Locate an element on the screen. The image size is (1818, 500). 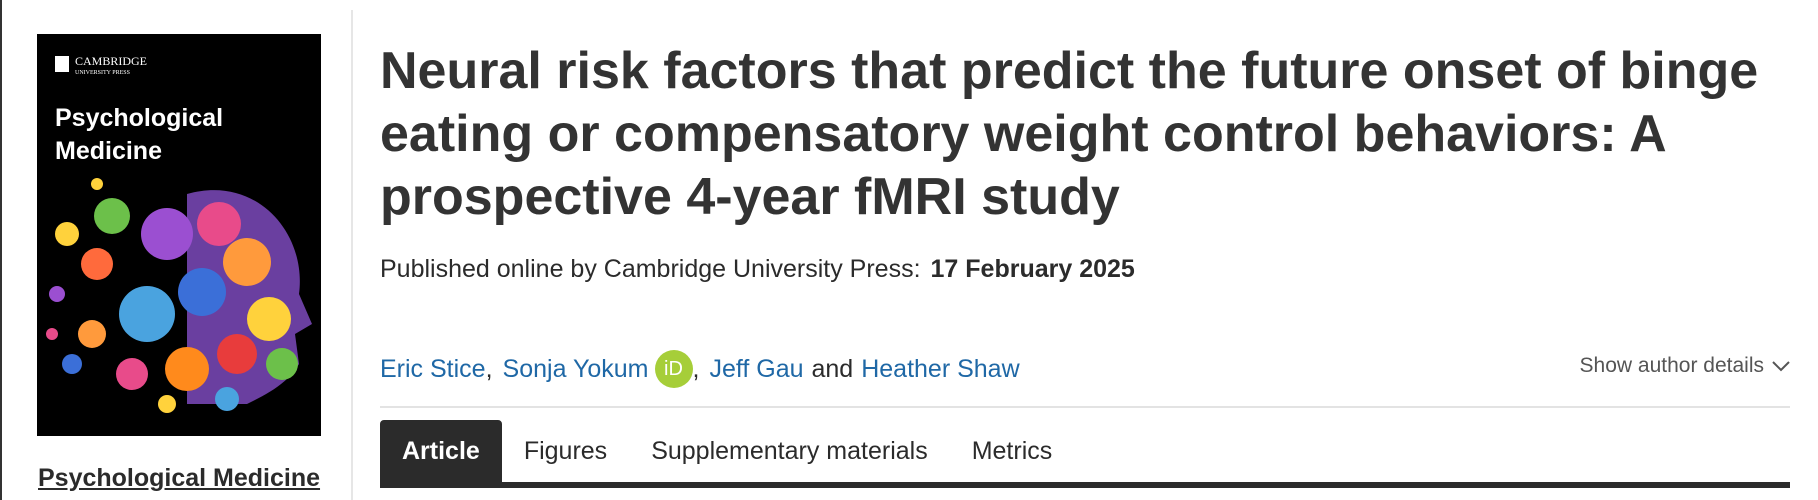
cover-title: Psychological is located at coordinates (139, 118).